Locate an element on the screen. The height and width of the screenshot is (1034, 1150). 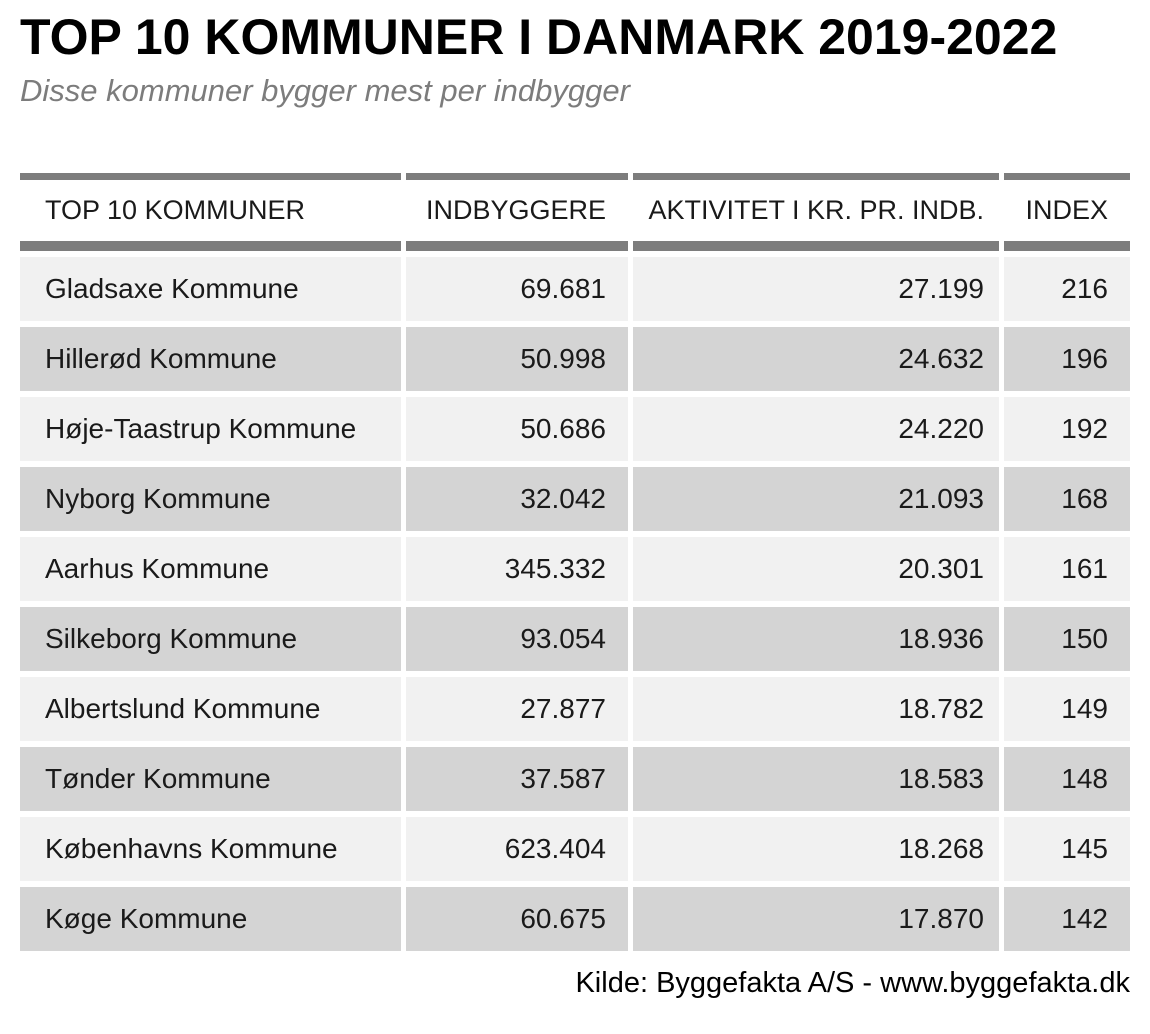
cell-indbyggere: 623.404 is located at coordinates (517, 849).